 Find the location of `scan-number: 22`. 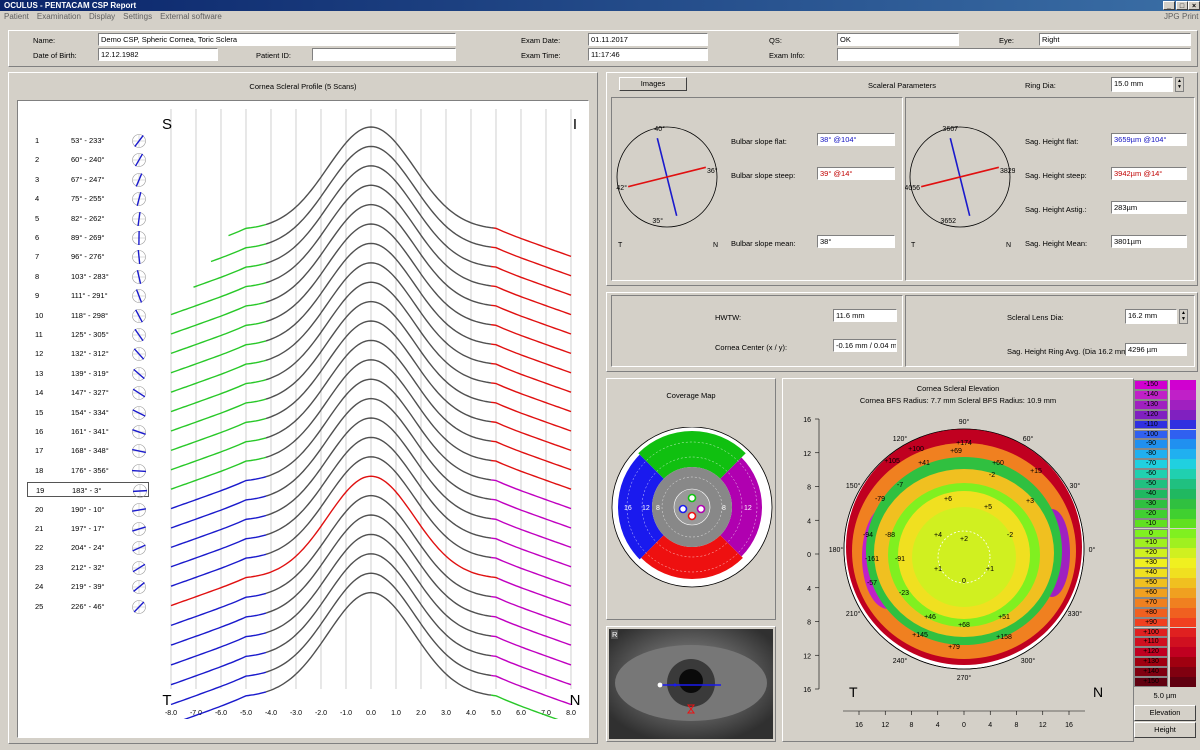

scan-number: 22 is located at coordinates (39, 548).